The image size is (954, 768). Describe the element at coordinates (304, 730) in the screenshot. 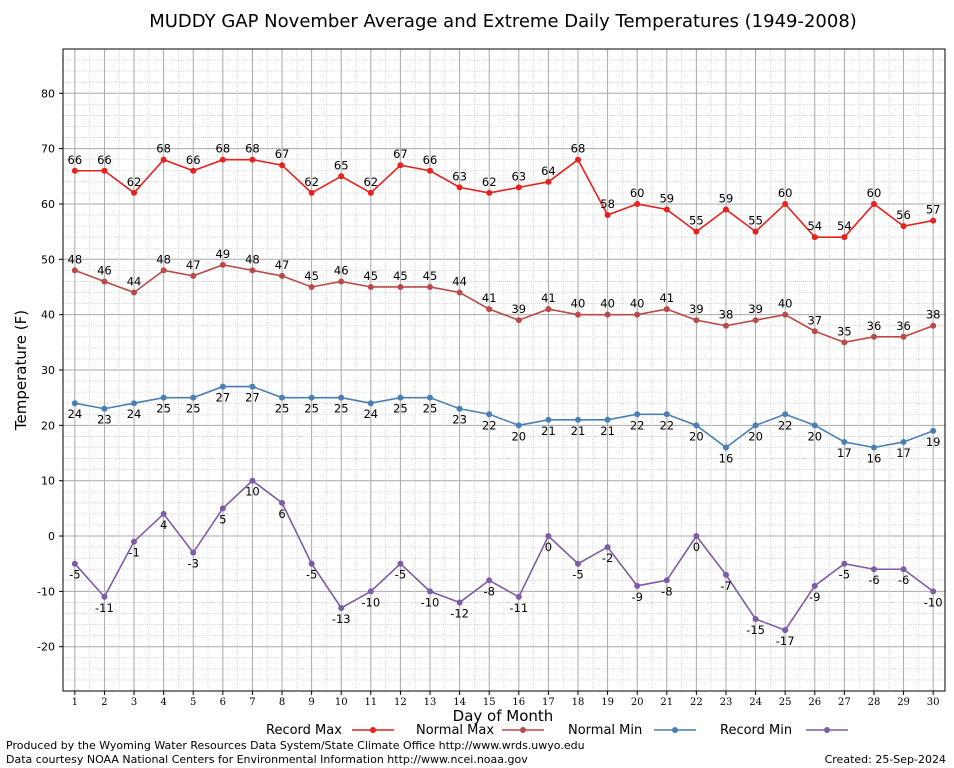

I see `legend-label: Record Max` at that location.